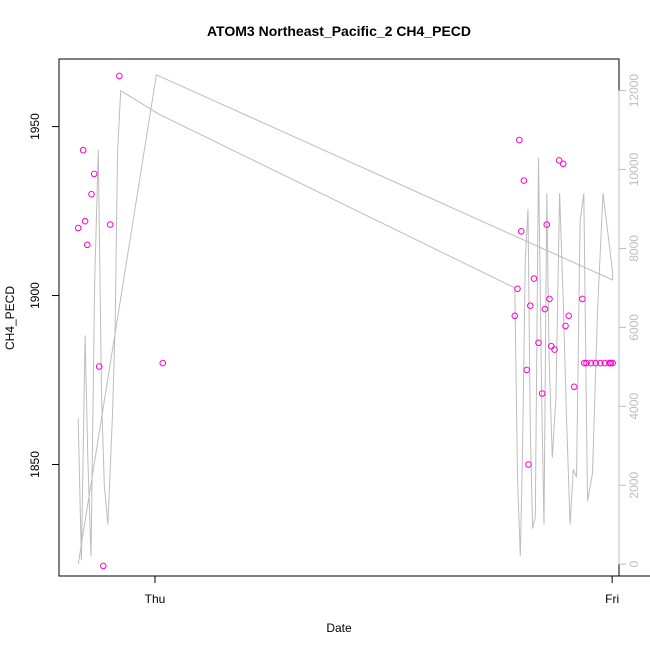 The image size is (650, 650). What do you see at coordinates (634, 169) in the screenshot?
I see `y2-tick-label: 10000` at bounding box center [634, 169].